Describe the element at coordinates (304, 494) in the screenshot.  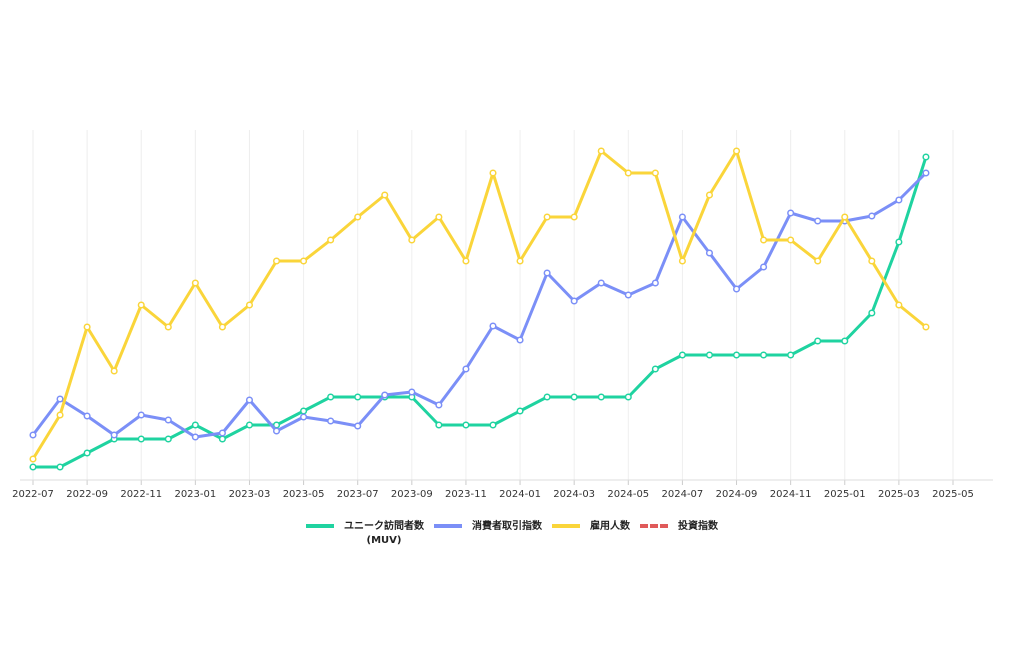
I see `x-tick-label: 2023-05` at that location.